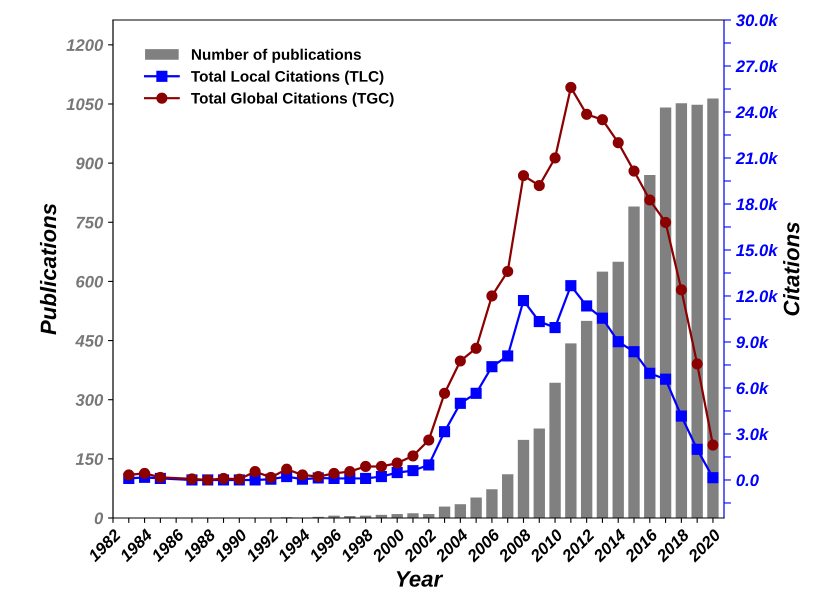 This screenshot has width=823, height=613. What do you see at coordinates (757, 66) in the screenshot?
I see `y2-tick-label: 27.0k` at bounding box center [757, 66].